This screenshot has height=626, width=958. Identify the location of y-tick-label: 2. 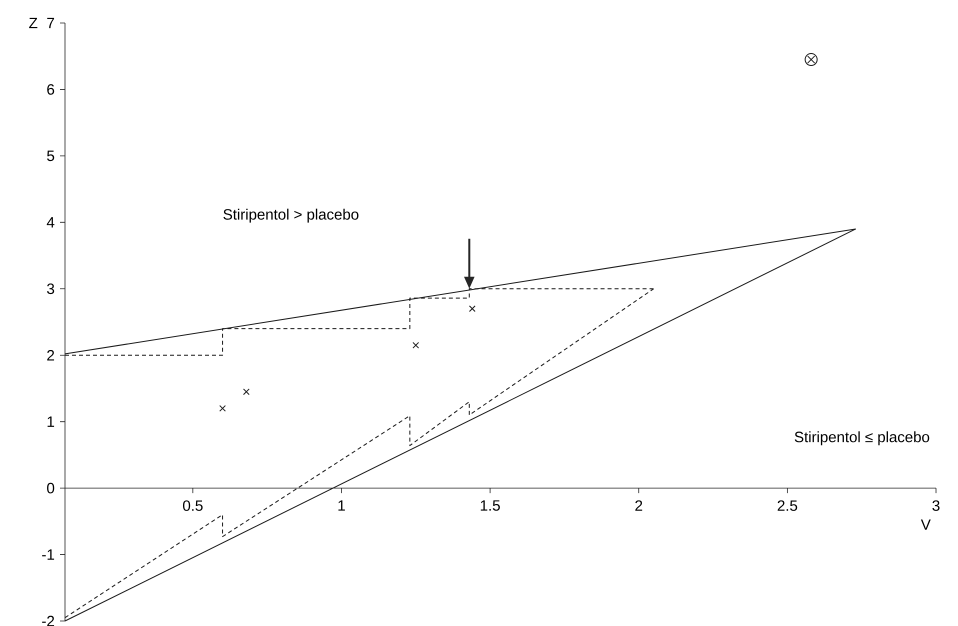
(50, 355).